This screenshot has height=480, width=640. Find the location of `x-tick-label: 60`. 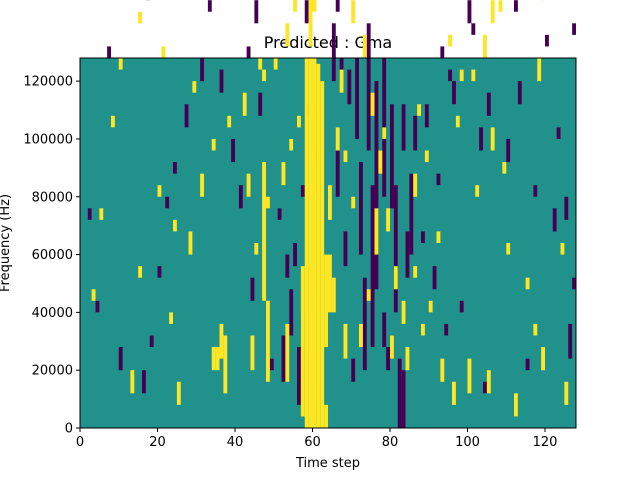

x-tick-label: 60 is located at coordinates (312, 442).